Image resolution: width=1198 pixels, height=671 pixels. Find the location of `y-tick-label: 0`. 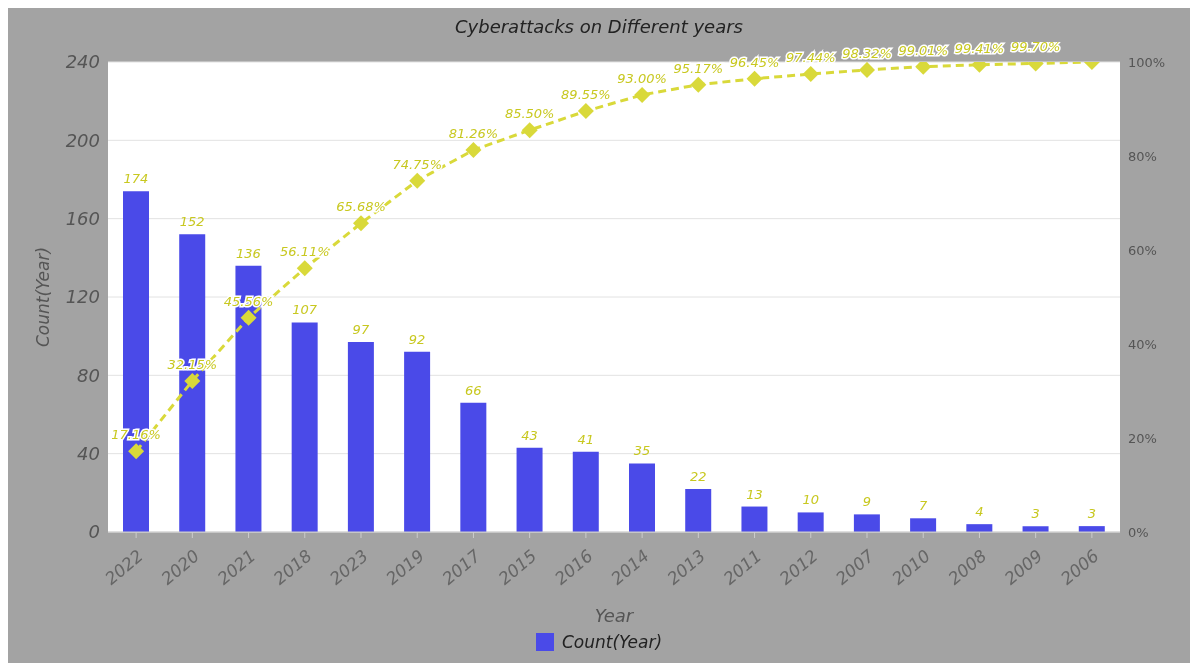

y-tick-label: 0 is located at coordinates (94, 532).